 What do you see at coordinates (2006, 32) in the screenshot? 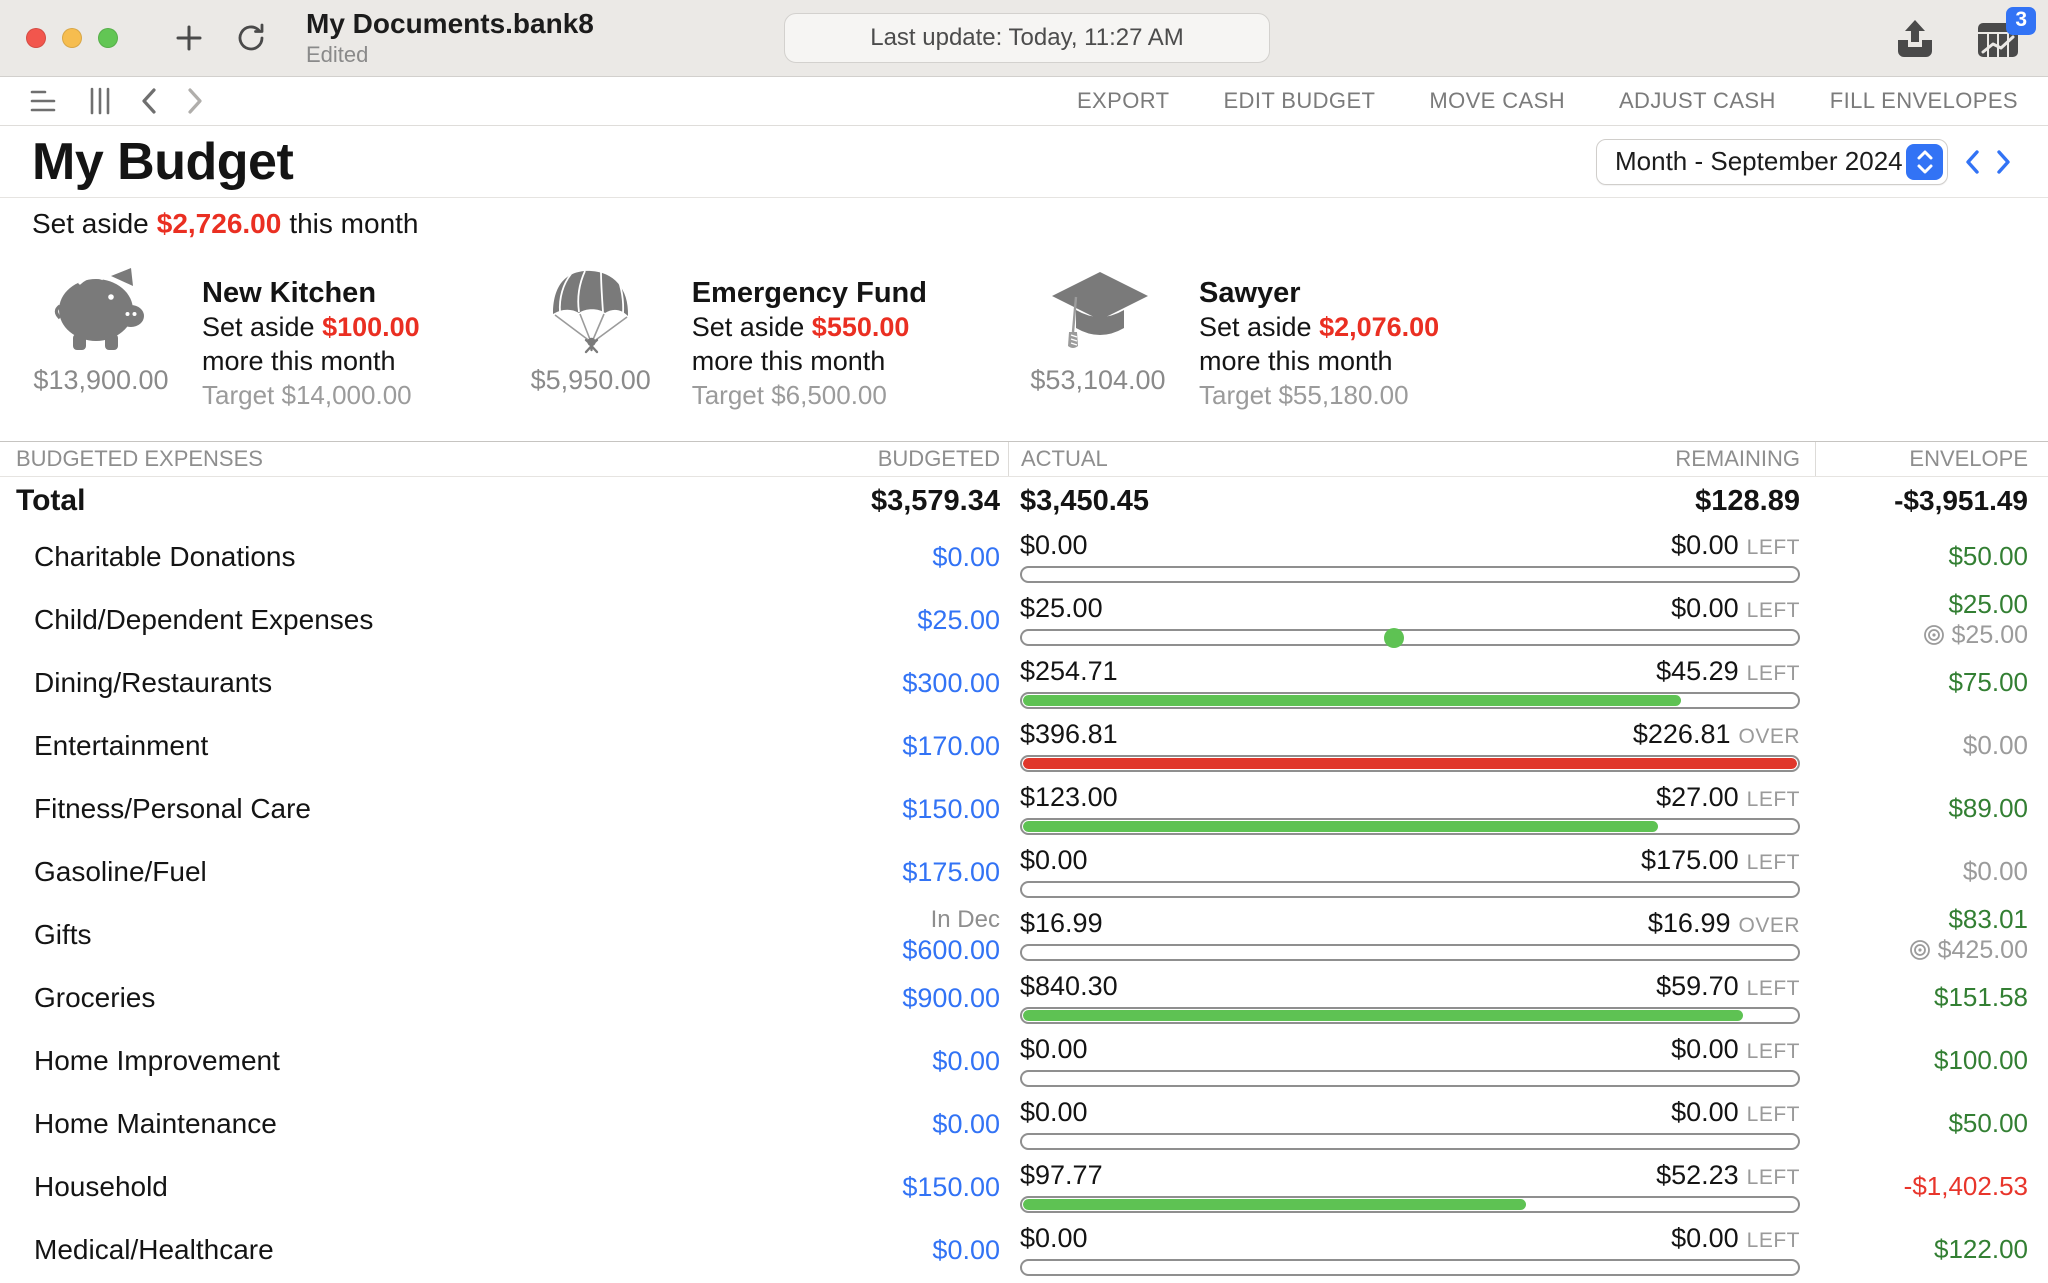
I see `reports-button: 3` at bounding box center [2006, 32].